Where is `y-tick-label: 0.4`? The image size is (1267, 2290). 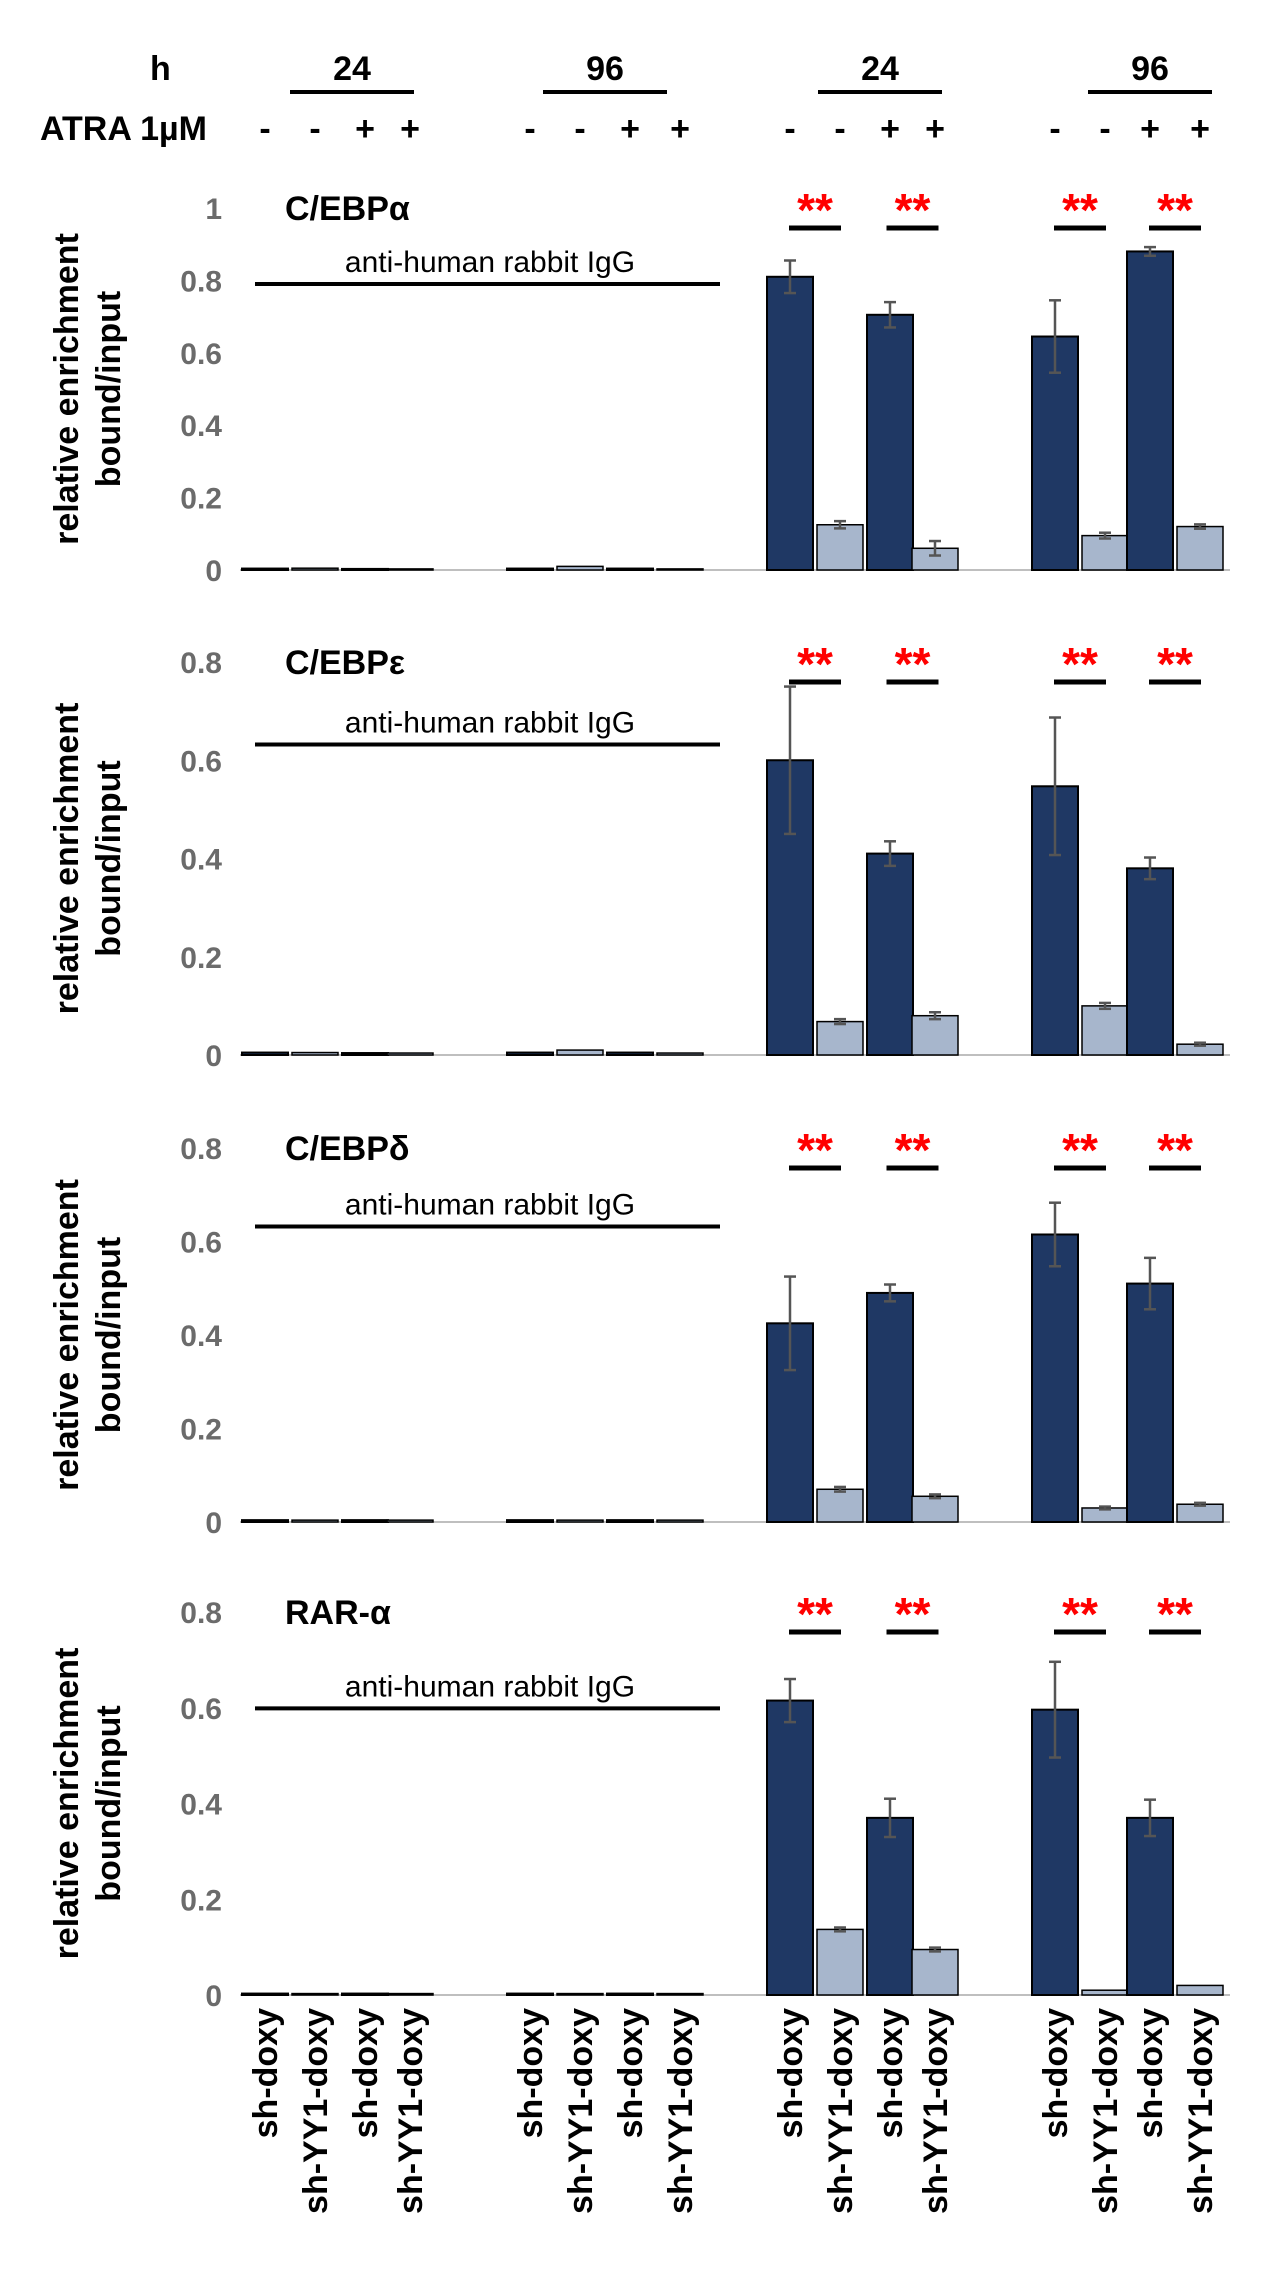 y-tick-label: 0.4 is located at coordinates (201, 860).